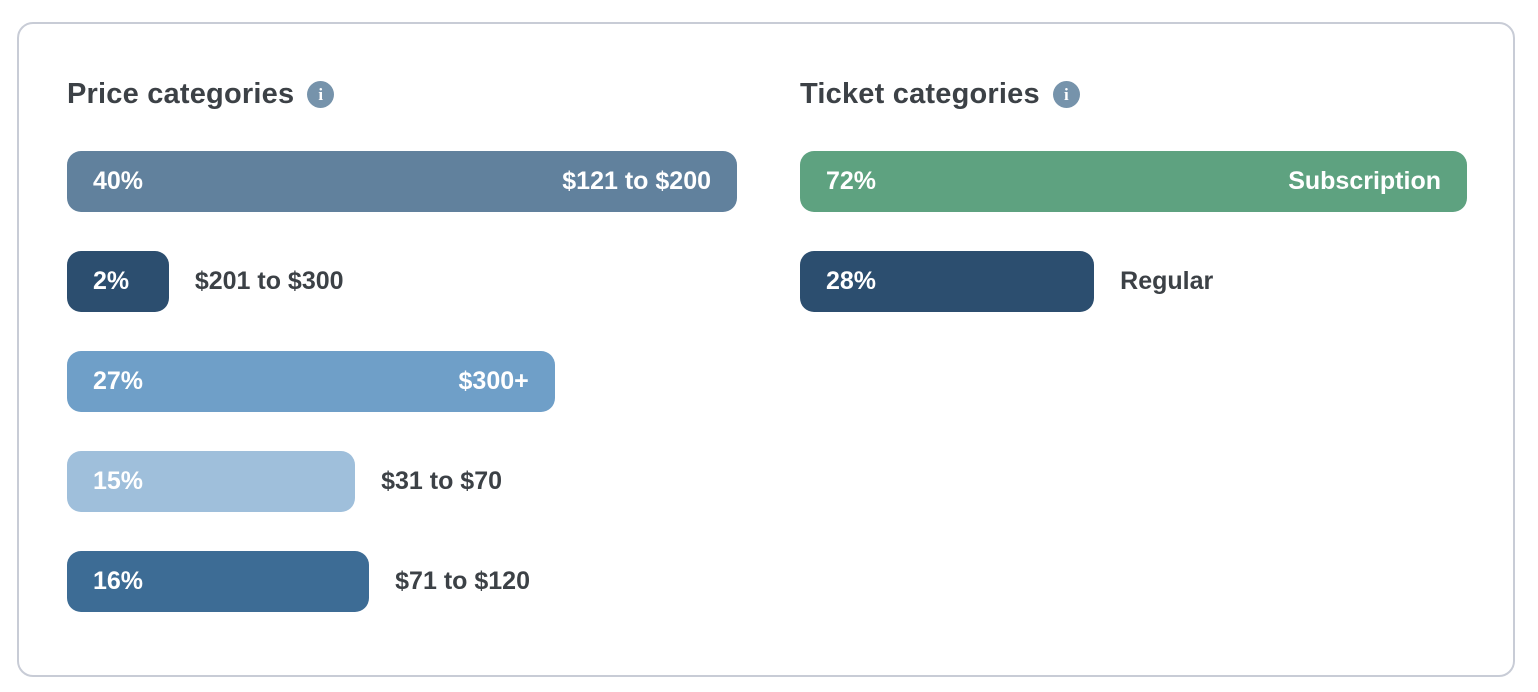  I want to click on bar-category-label: $201 to $300, so click(269, 281).